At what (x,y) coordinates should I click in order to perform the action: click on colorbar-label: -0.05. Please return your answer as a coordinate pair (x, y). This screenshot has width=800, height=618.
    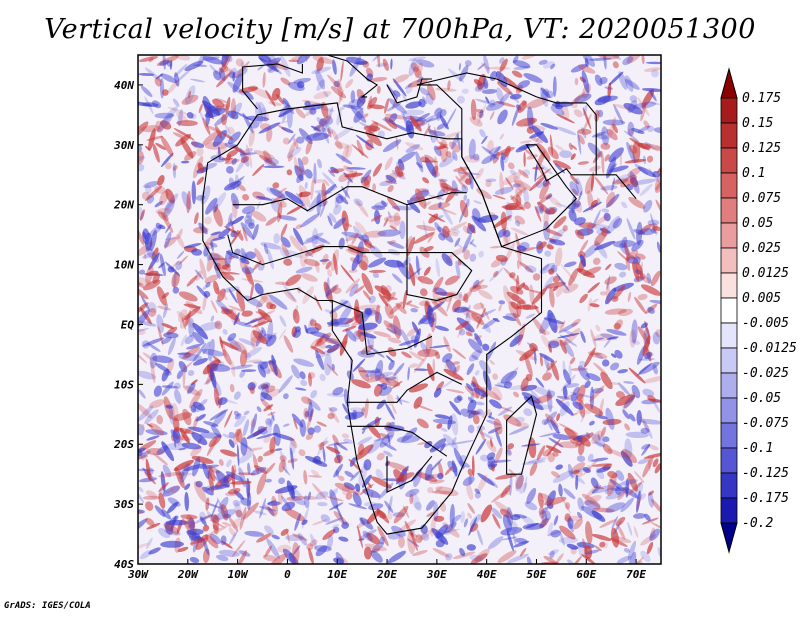
    Looking at the image, I should click on (761, 398).